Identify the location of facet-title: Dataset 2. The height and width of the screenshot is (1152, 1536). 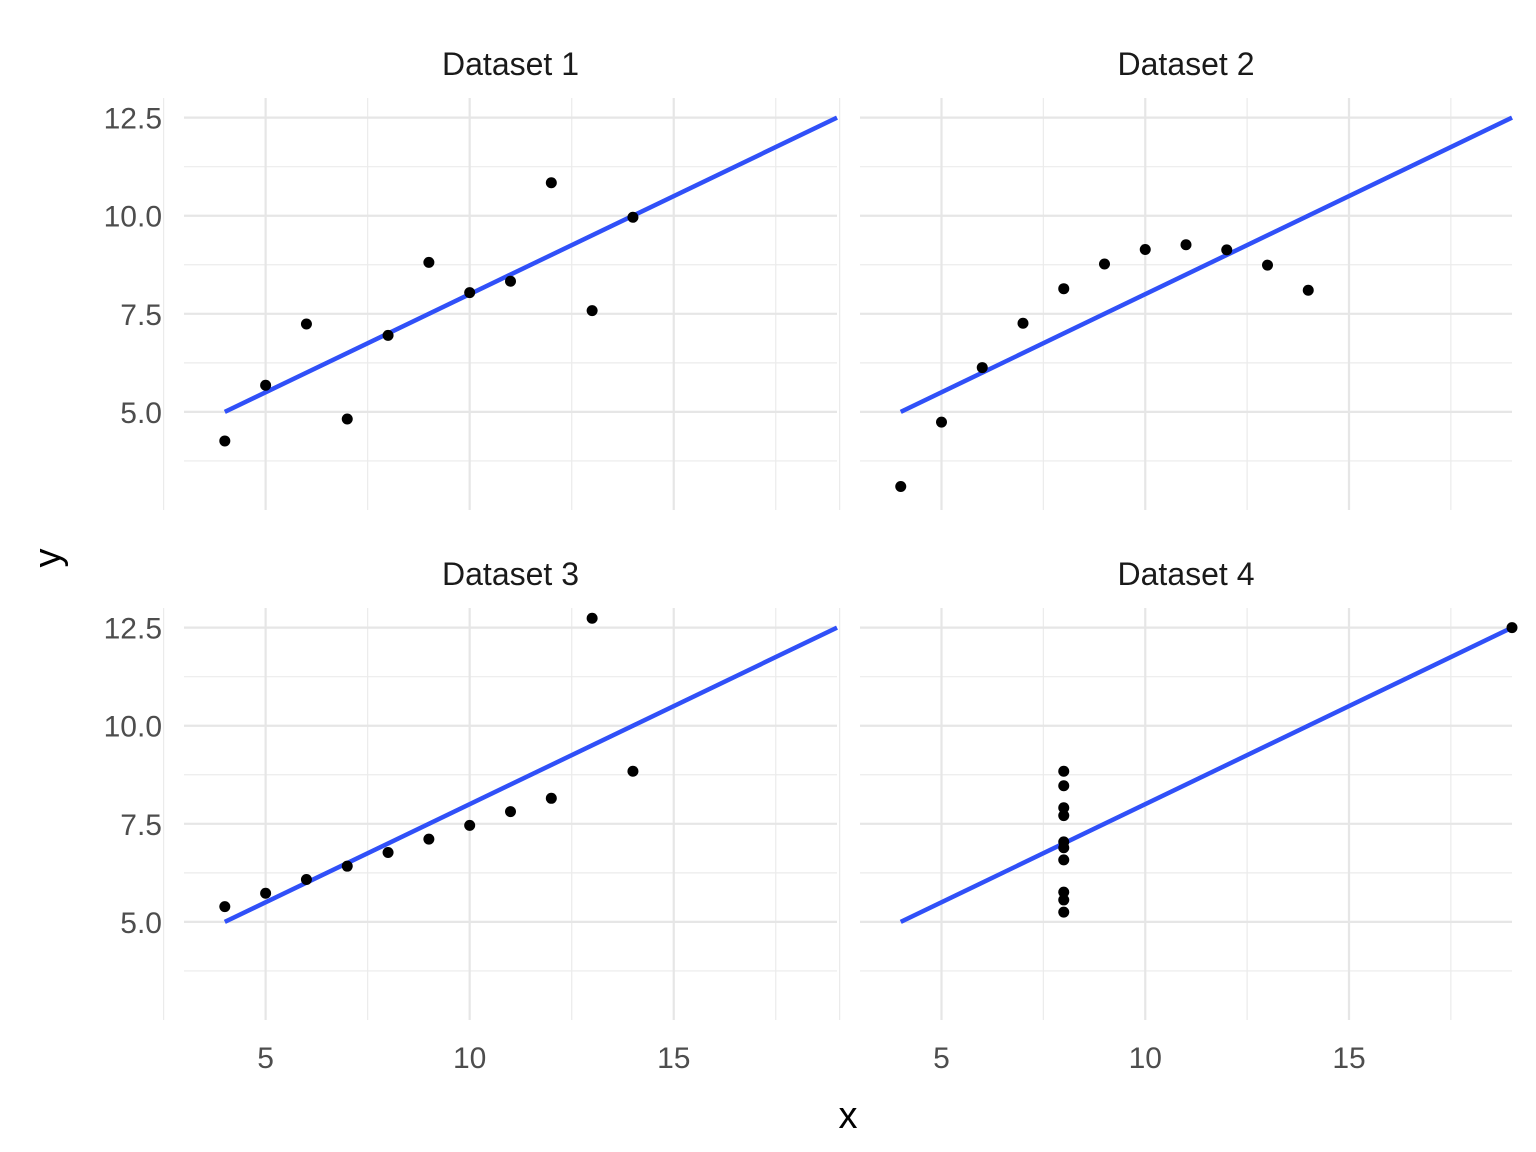
(1186, 64).